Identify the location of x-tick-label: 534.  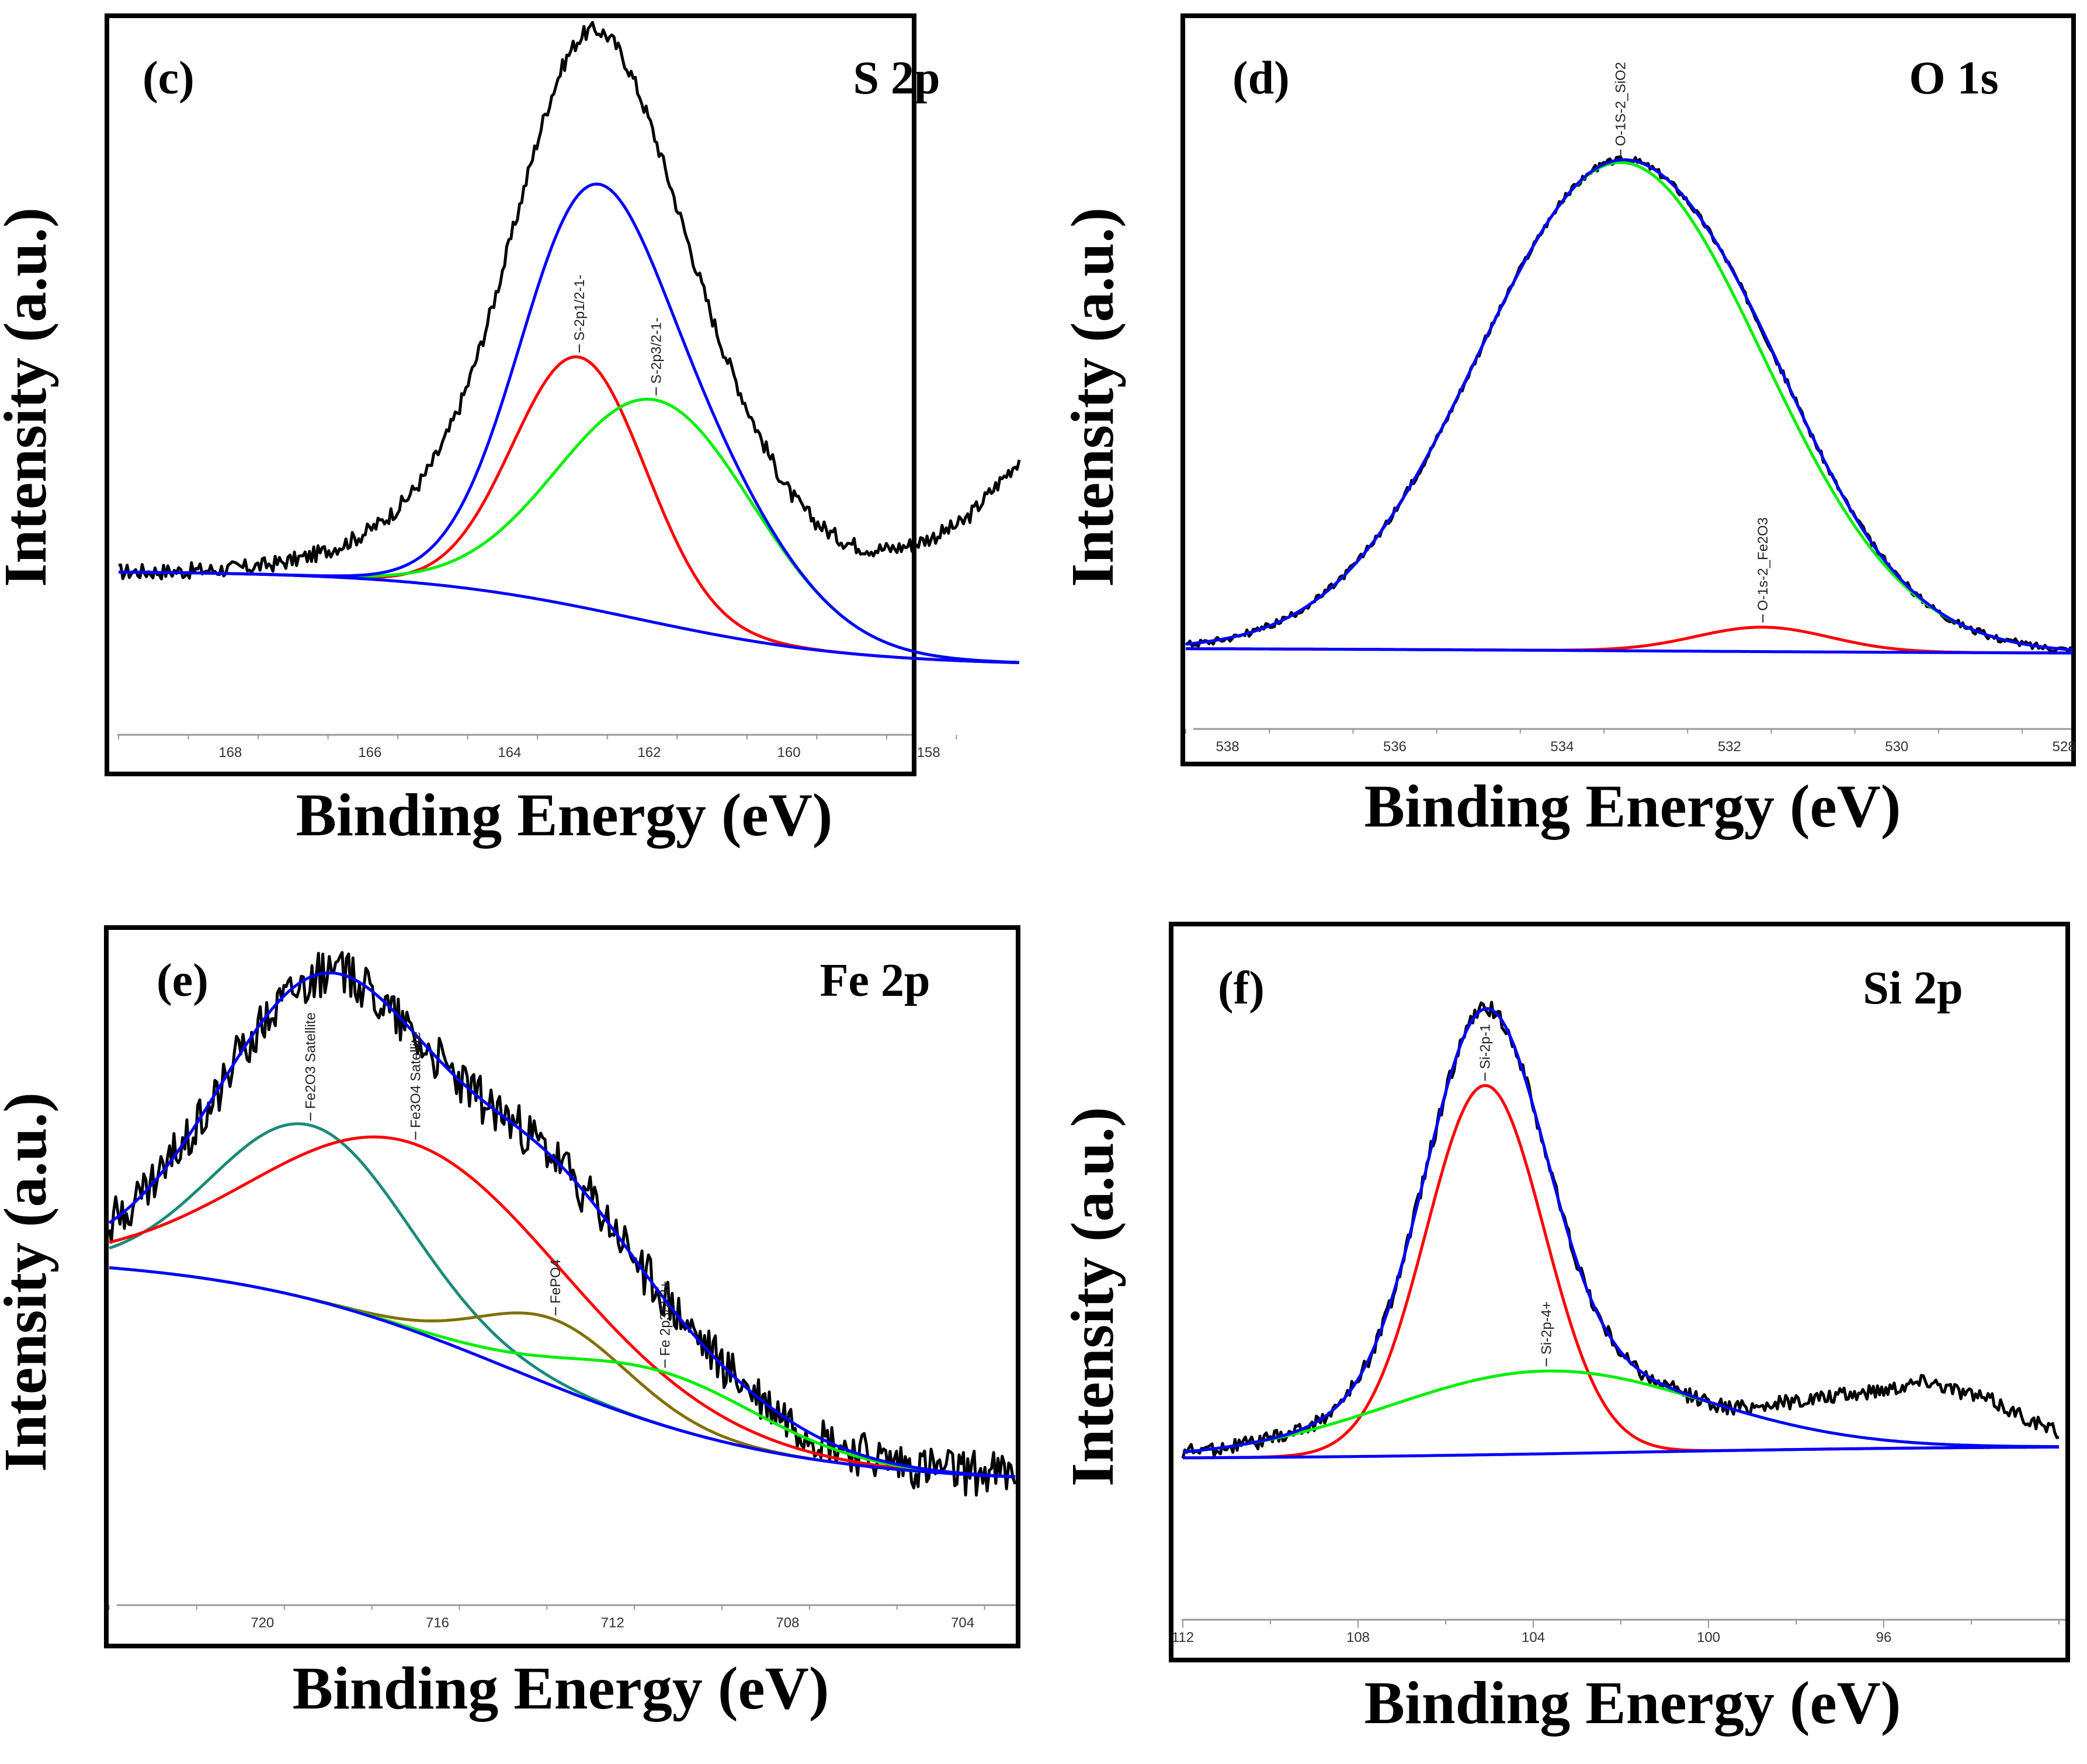
(1562, 747).